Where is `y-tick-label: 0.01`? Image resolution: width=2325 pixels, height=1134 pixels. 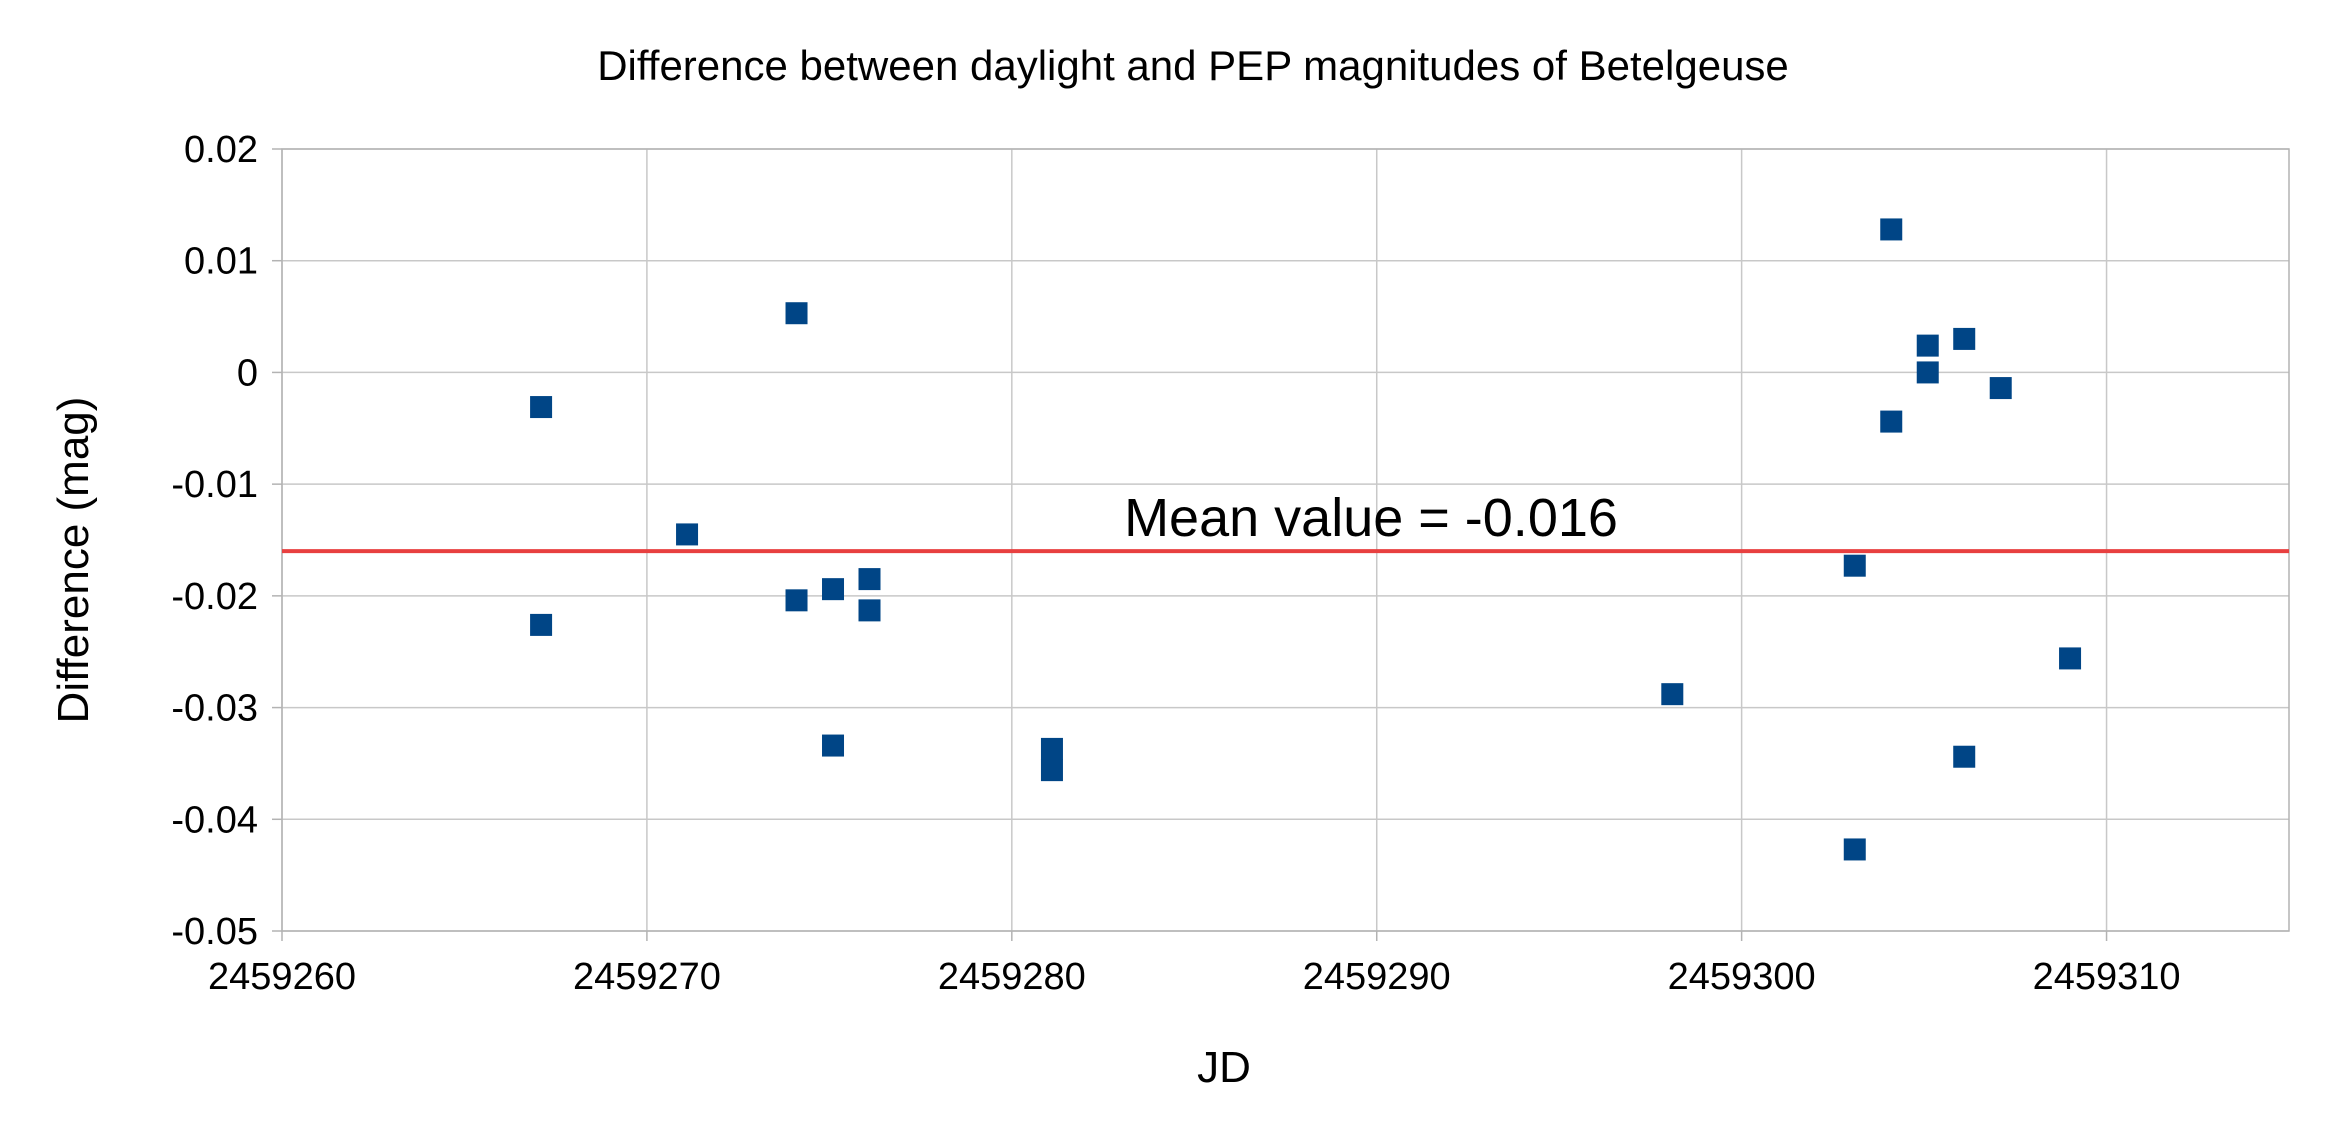 y-tick-label: 0.01 is located at coordinates (221, 262).